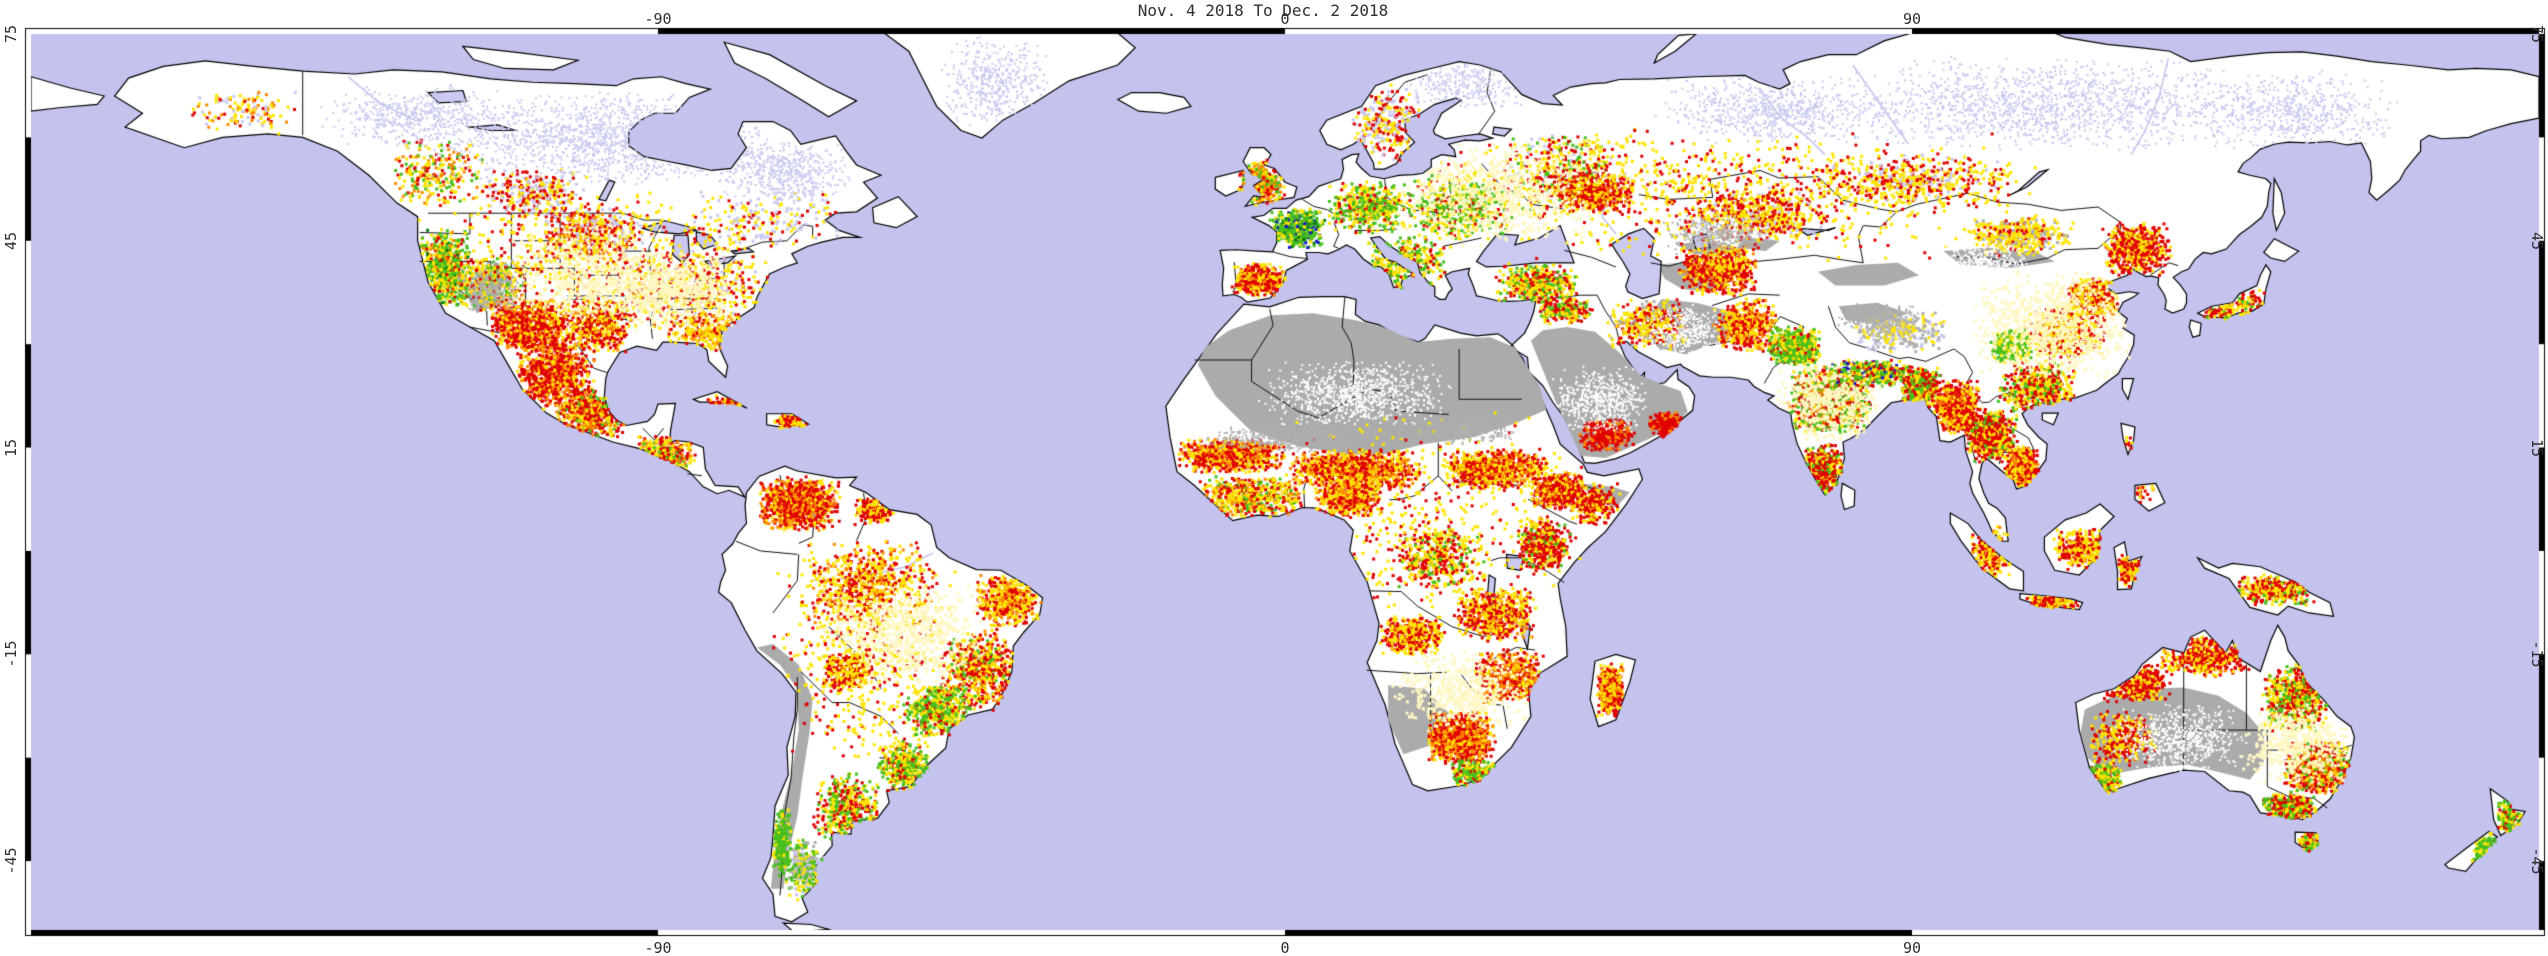  Describe the element at coordinates (1263, 10) in the screenshot. I see `map-title: Nov. 4 2018 To Dec. 2 2018` at that location.